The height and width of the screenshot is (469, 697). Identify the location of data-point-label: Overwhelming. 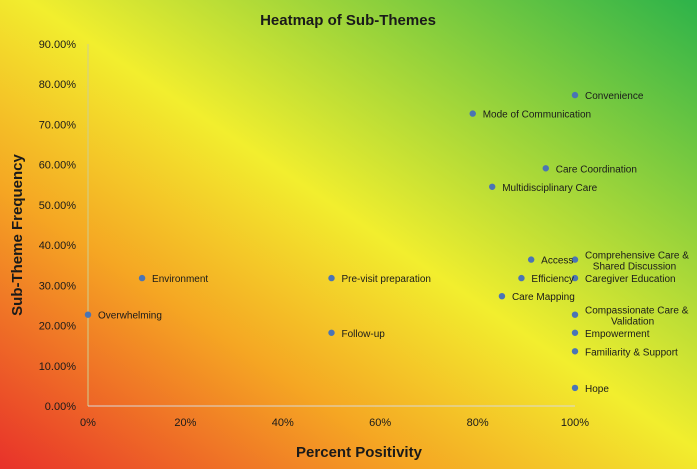
(130, 316).